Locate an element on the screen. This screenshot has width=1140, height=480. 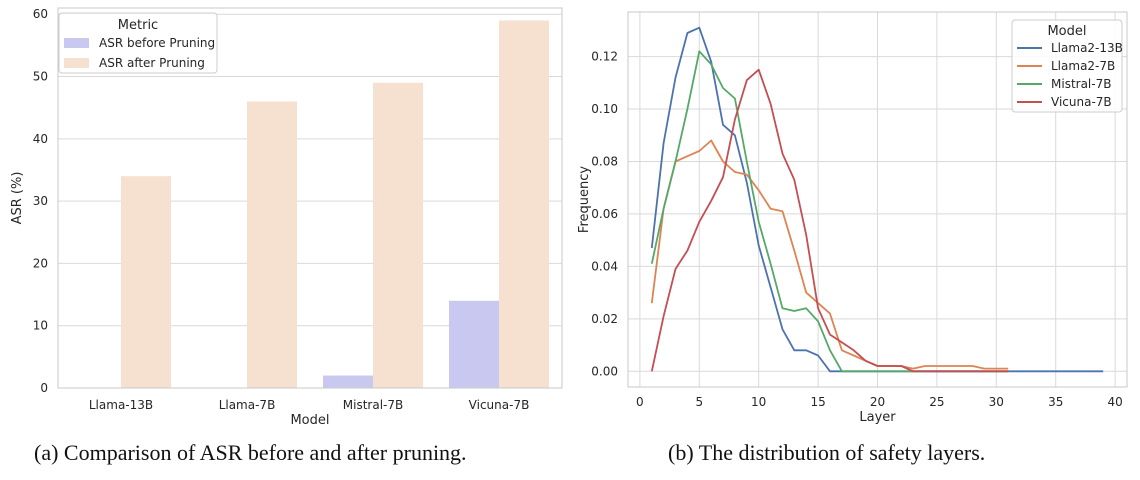
x-tick-label: 30 is located at coordinates (996, 402).